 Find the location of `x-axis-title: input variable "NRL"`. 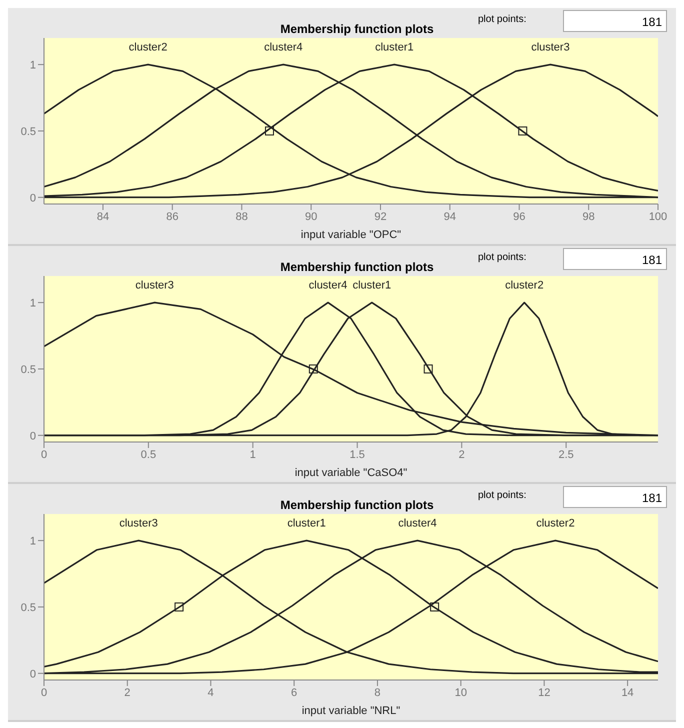

x-axis-title: input variable "NRL" is located at coordinates (351, 711).